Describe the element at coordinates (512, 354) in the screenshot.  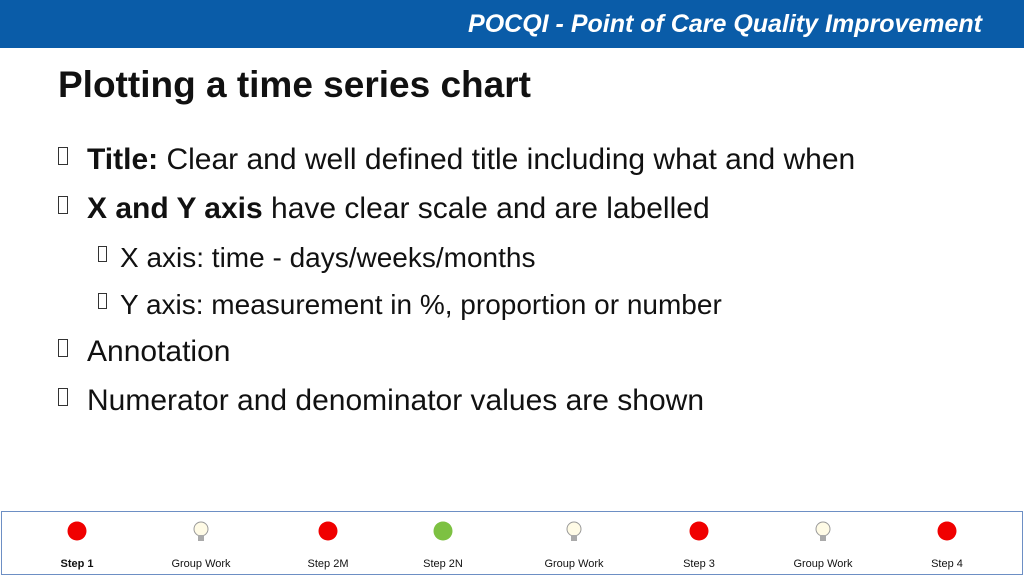
I see `bullet-item: Annotation` at that location.